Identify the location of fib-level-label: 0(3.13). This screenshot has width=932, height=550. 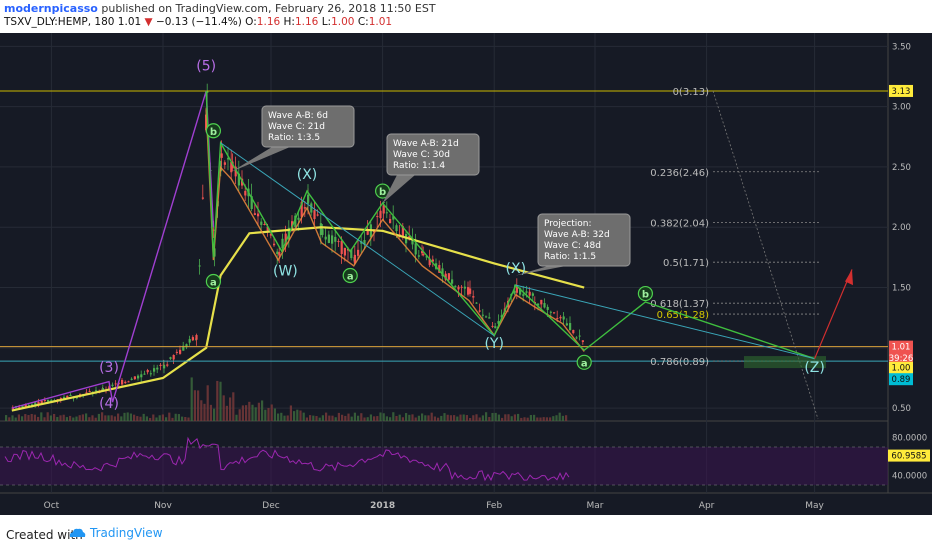
(691, 92).